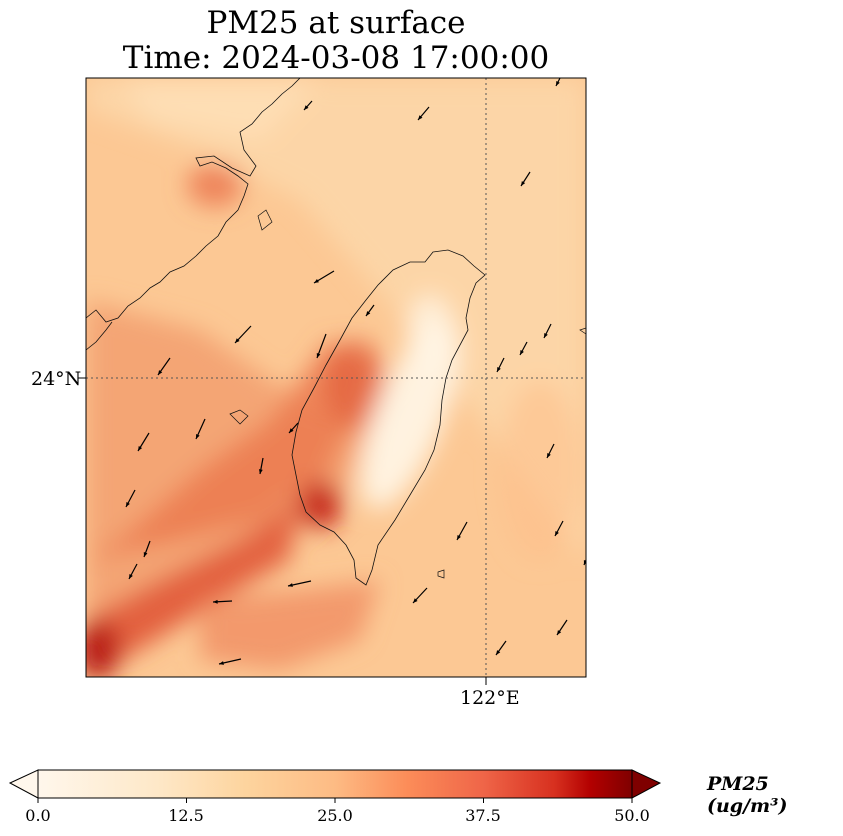  What do you see at coordinates (335, 815) in the screenshot?
I see `colorbar-tick-label: 25.0` at bounding box center [335, 815].